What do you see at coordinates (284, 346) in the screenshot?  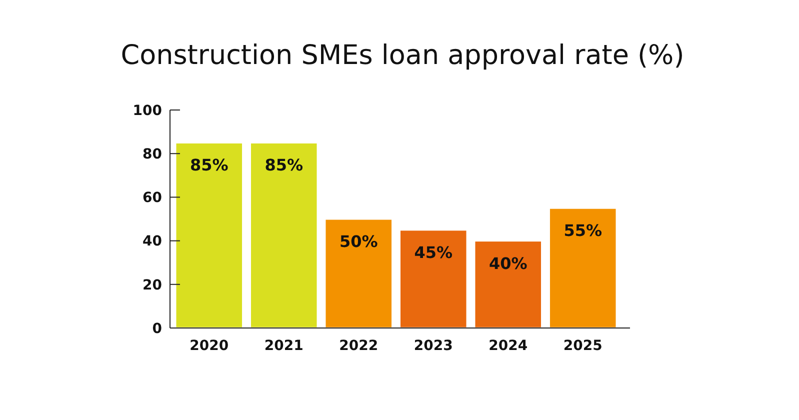 I see `x-tick-label: 2021` at bounding box center [284, 346].